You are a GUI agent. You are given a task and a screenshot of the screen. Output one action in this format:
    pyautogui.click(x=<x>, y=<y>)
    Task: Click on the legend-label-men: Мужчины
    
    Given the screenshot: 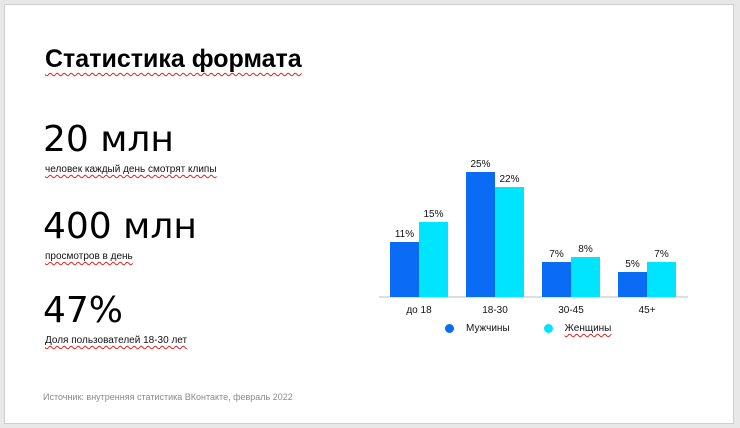 What is the action you would take?
    pyautogui.click(x=488, y=328)
    